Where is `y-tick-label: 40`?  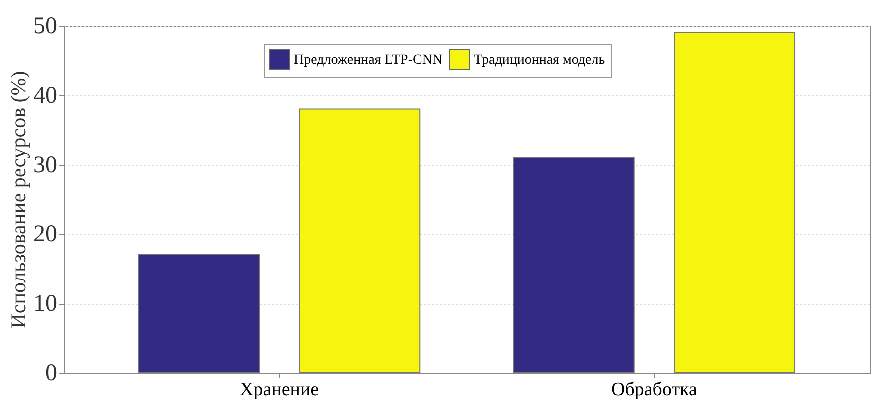 y-tick-label: 40 is located at coordinates (46, 95).